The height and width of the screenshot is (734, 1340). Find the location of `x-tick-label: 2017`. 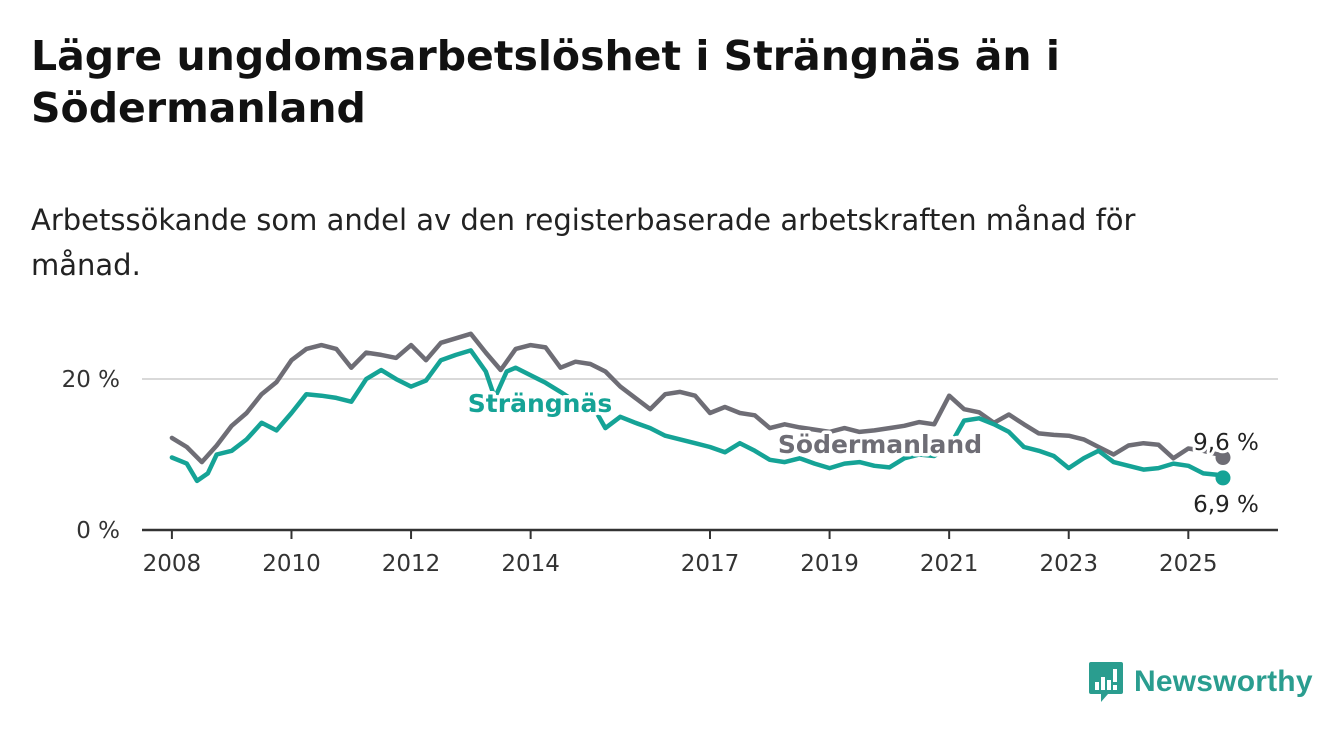

x-tick-label: 2017 is located at coordinates (710, 564).